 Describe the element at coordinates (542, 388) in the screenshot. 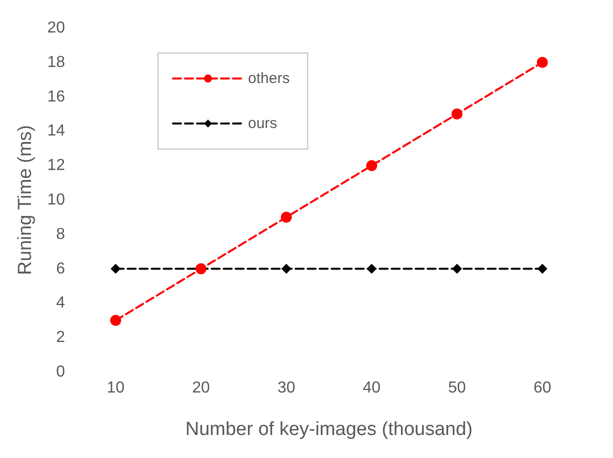

I see `x-tick-label: 60` at that location.